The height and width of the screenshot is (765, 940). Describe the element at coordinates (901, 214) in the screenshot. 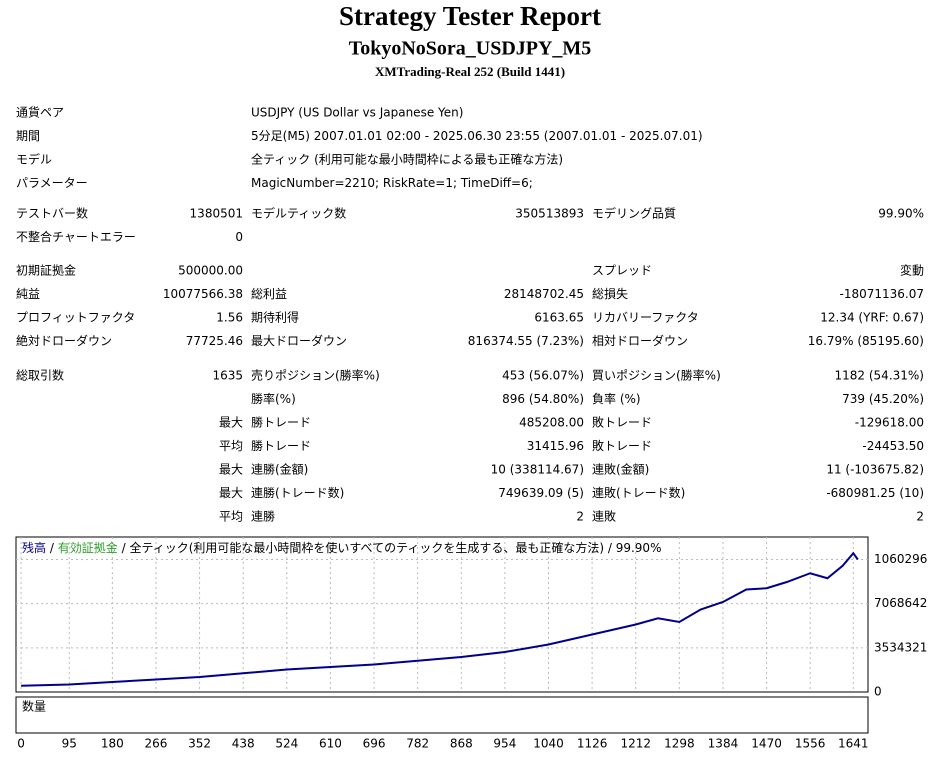

I see `stat-value: 99.90%` at that location.